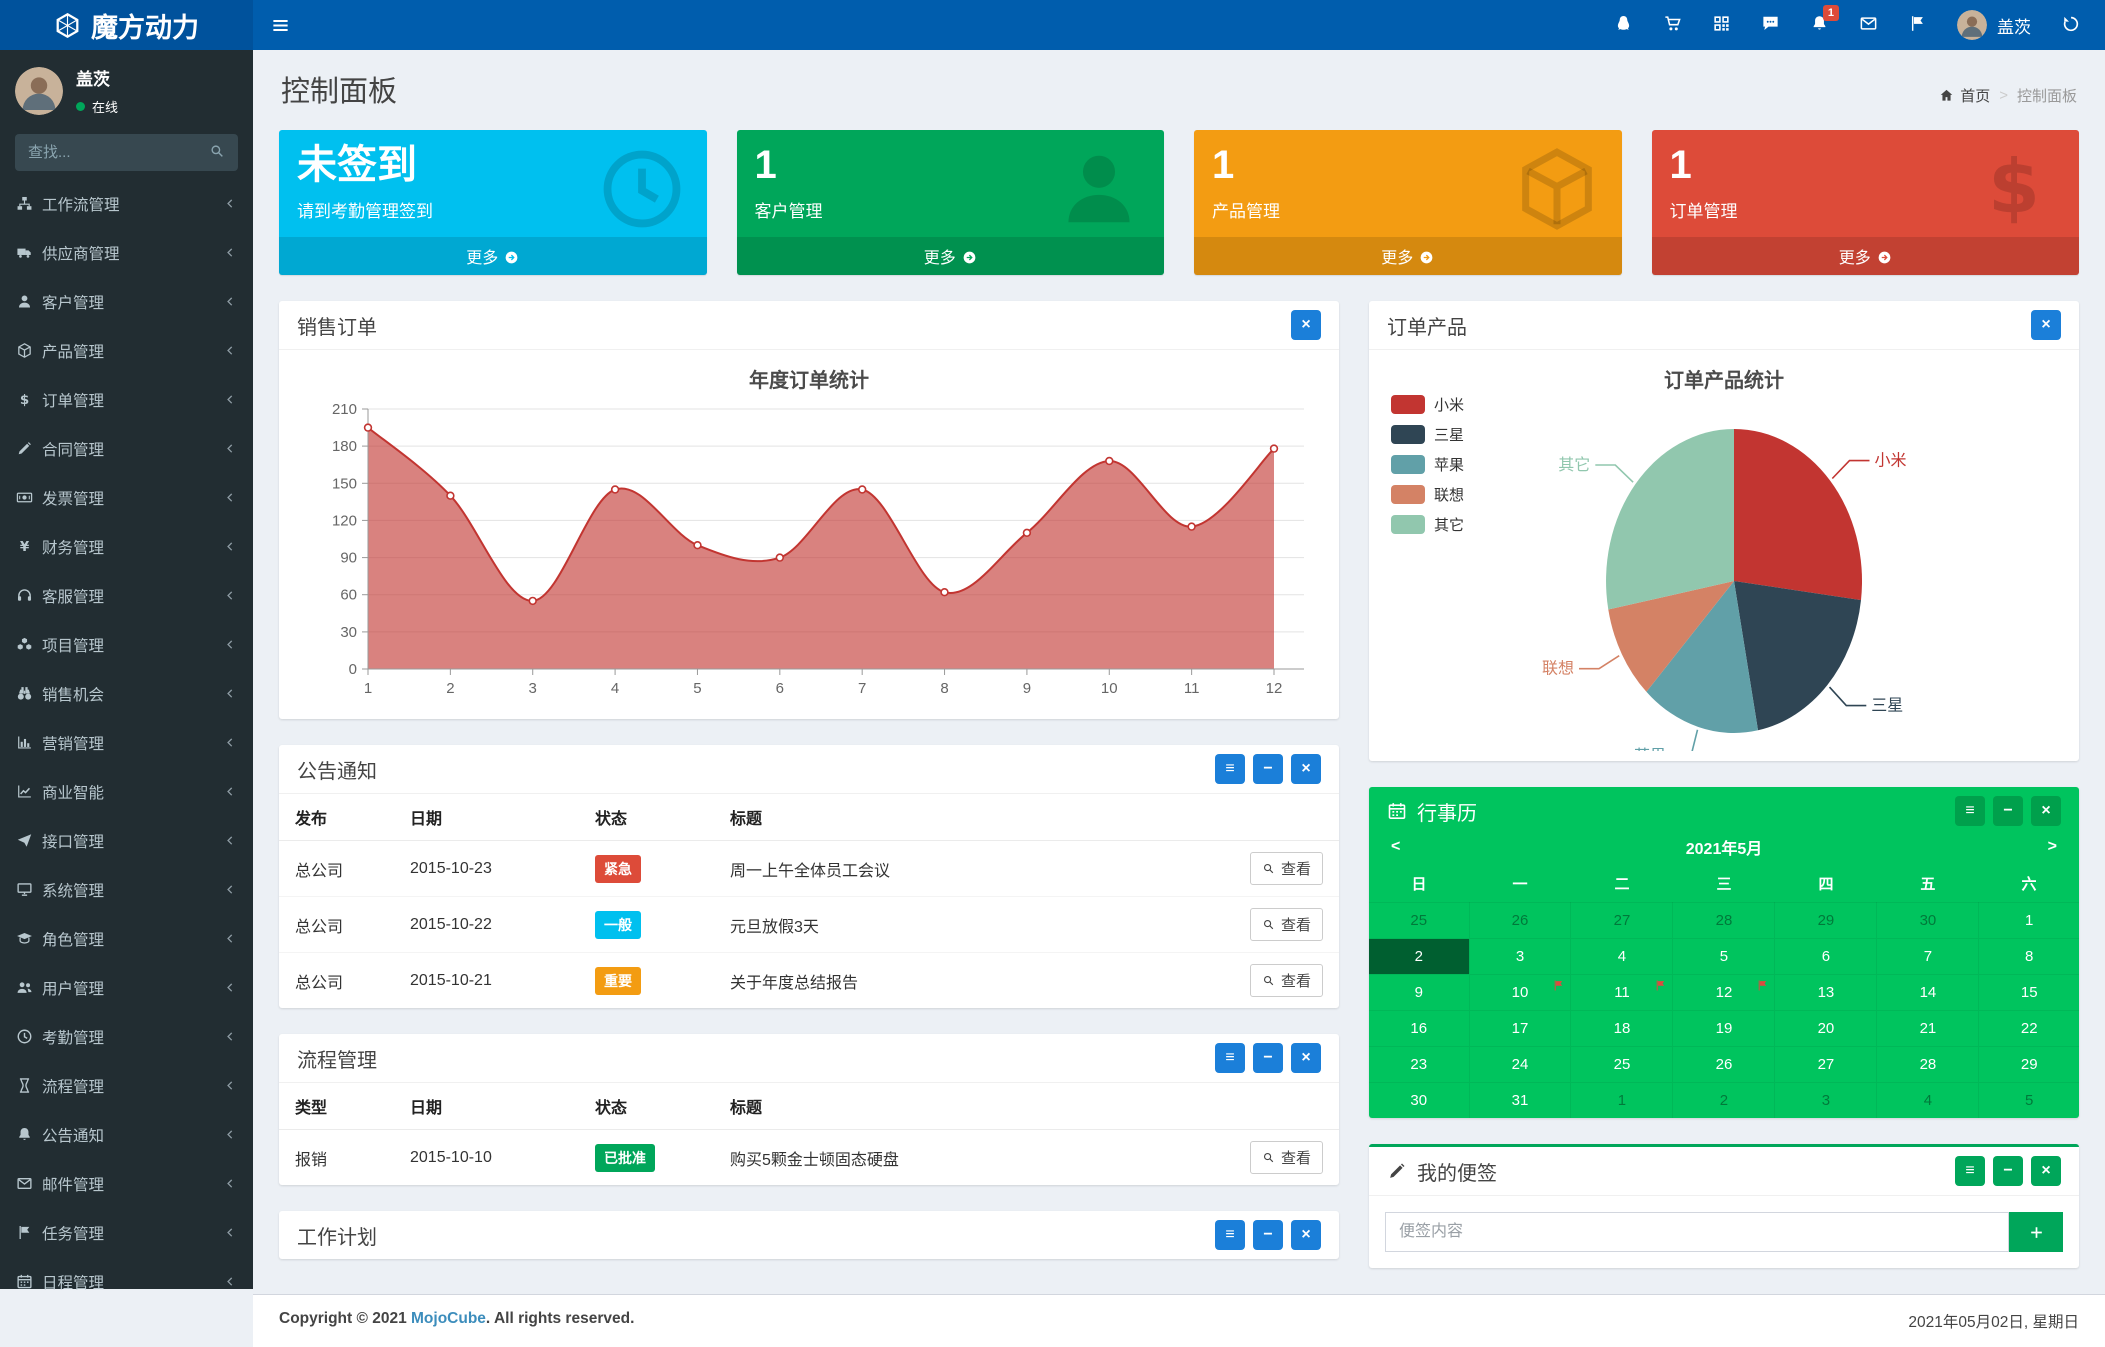  I want to click on calendar-day-cell: 21, so click(1928, 1029).